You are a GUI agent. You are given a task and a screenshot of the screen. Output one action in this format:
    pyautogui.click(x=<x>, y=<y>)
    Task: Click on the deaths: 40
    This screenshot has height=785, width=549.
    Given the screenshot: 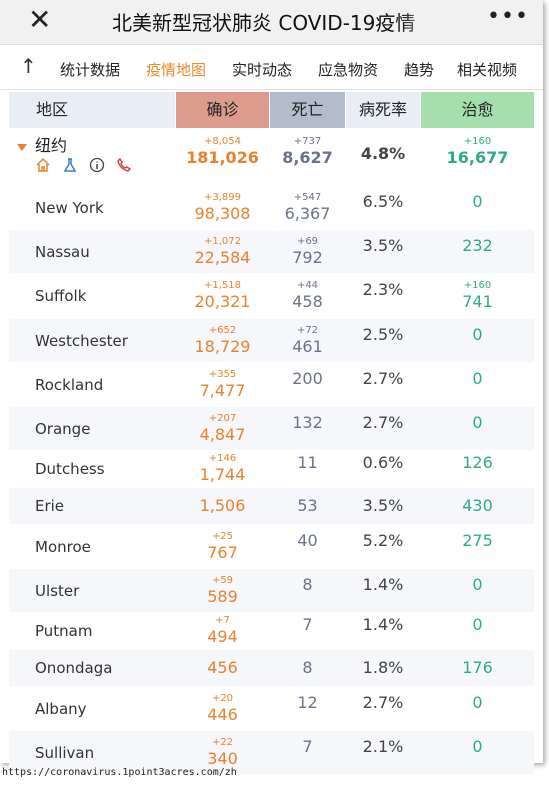 What is the action you would take?
    pyautogui.click(x=307, y=541)
    